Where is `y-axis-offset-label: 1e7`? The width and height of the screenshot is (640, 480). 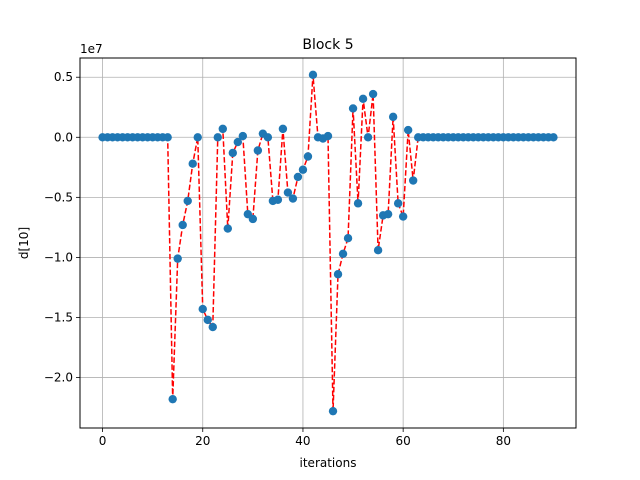
y-axis-offset-label: 1e7 is located at coordinates (91, 49).